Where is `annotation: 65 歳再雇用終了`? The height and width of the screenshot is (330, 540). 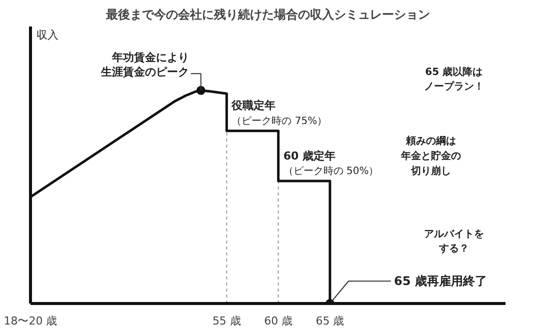 annotation: 65 歳再雇用終了 is located at coordinates (440, 281).